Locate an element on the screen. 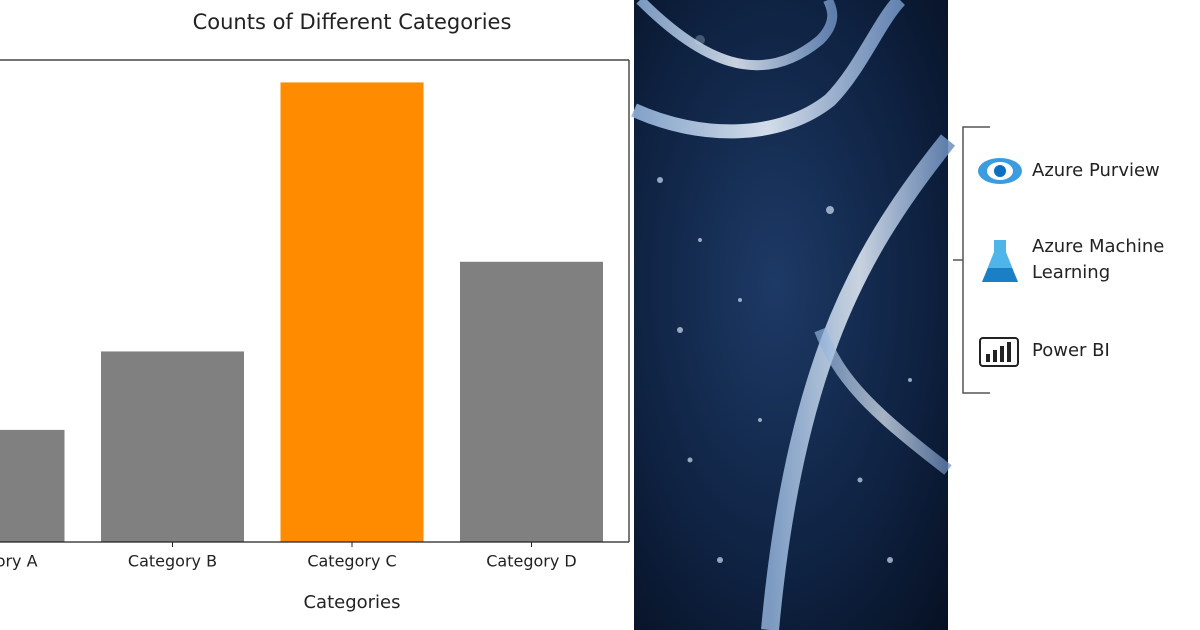  purview-icon is located at coordinates (1000, 171).